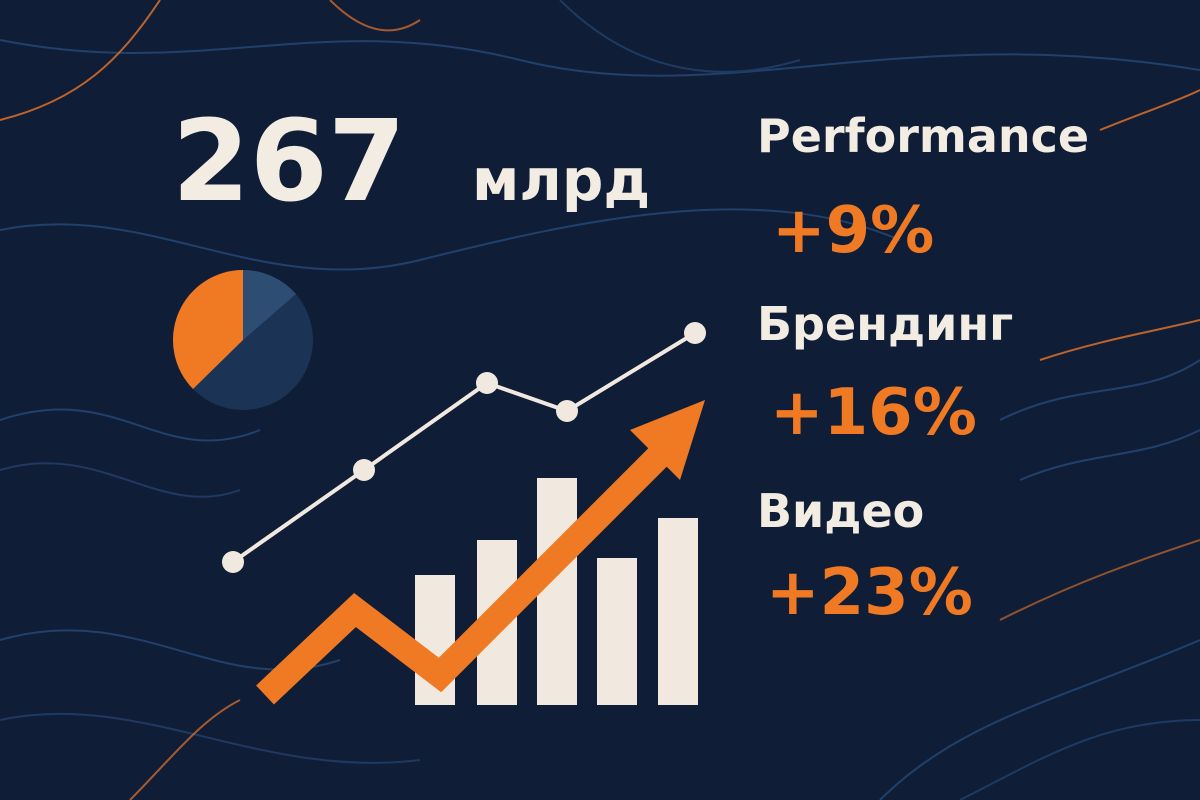  What do you see at coordinates (923, 136) in the screenshot?
I see `metric-label: Performance` at bounding box center [923, 136].